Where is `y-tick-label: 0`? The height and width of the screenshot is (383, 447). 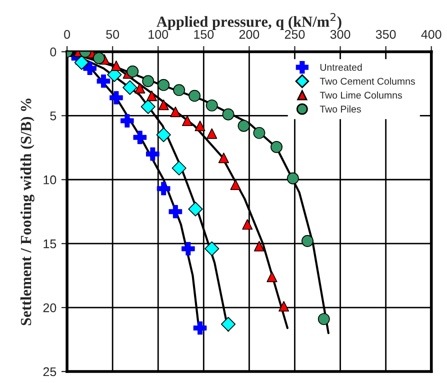
y-tick-label: 0 is located at coordinates (53, 52).